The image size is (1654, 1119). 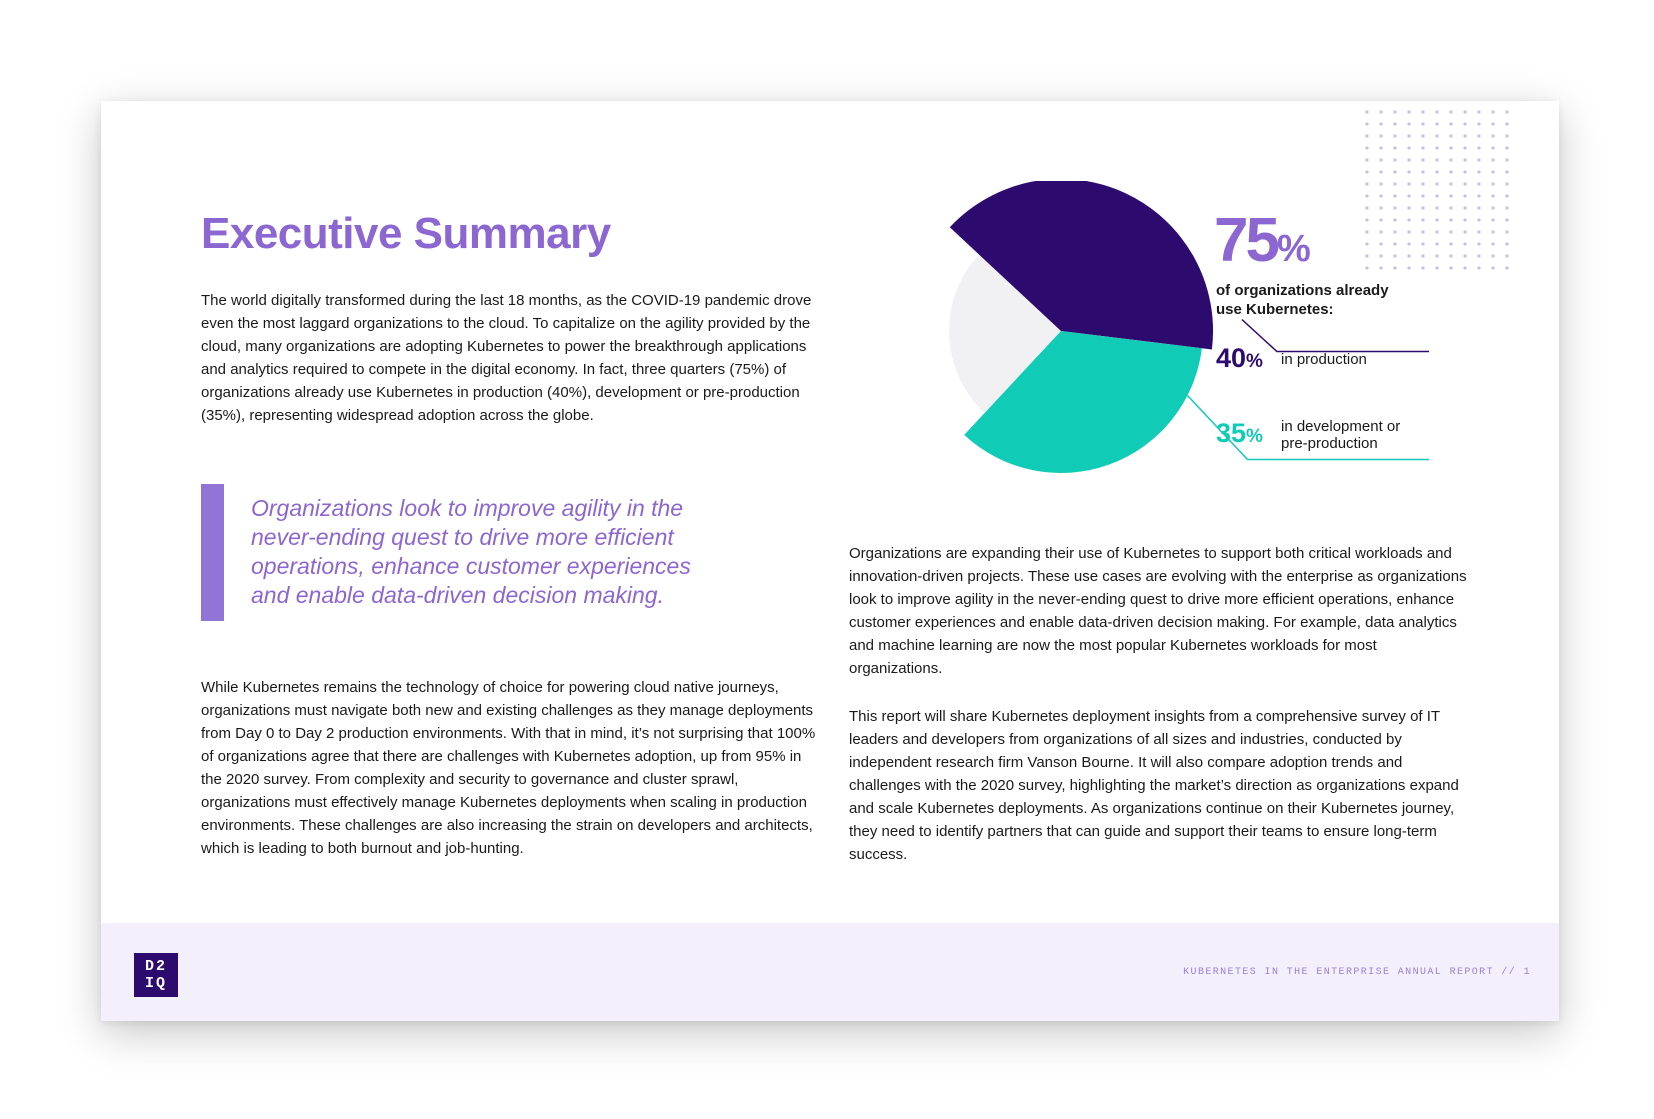 What do you see at coordinates (155, 966) in the screenshot?
I see `logo-line-1: D2` at bounding box center [155, 966].